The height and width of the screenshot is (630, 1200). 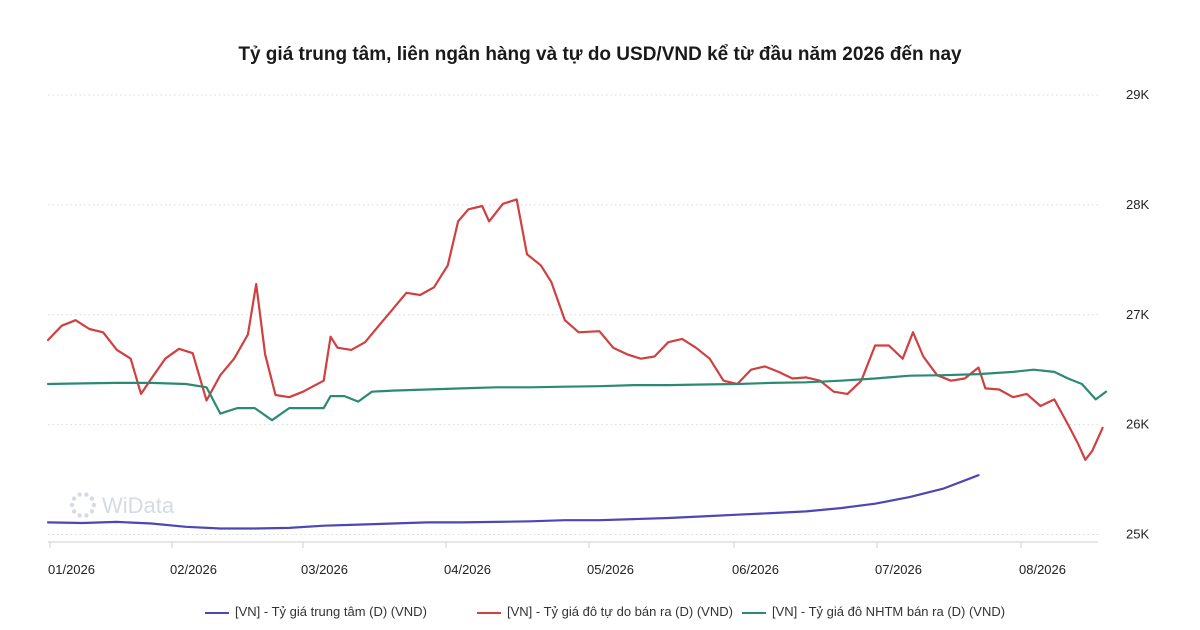 What do you see at coordinates (1137, 94) in the screenshot?
I see `y-tick-label: 29K` at bounding box center [1137, 94].